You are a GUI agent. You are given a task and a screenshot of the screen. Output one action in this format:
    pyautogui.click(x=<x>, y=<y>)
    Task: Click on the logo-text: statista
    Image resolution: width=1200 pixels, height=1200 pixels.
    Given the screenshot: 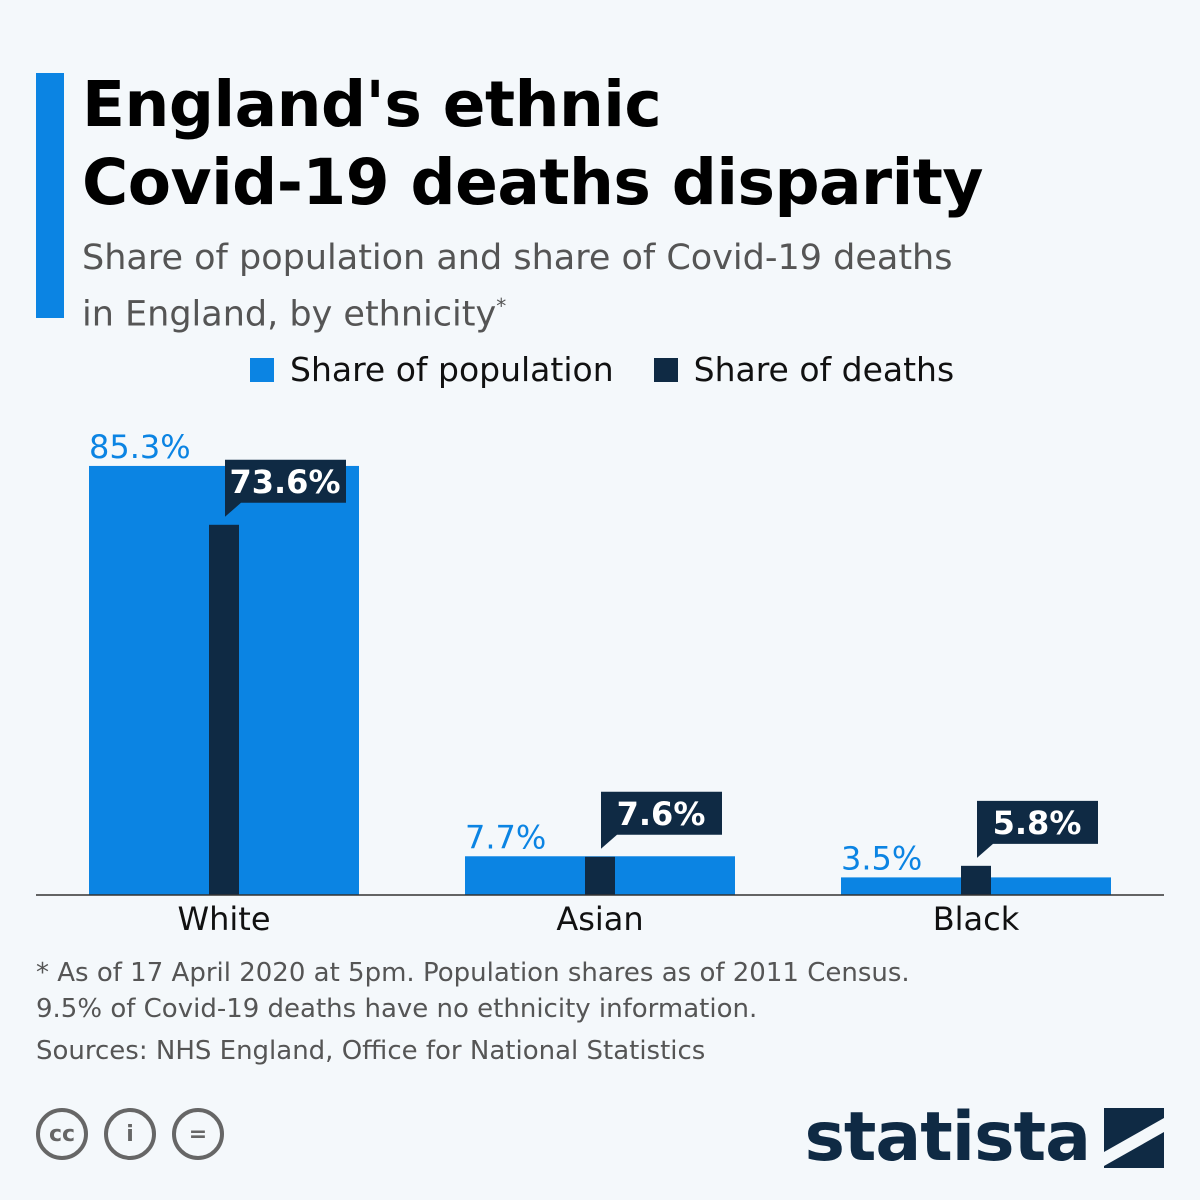 What is the action you would take?
    pyautogui.click(x=947, y=1137)
    